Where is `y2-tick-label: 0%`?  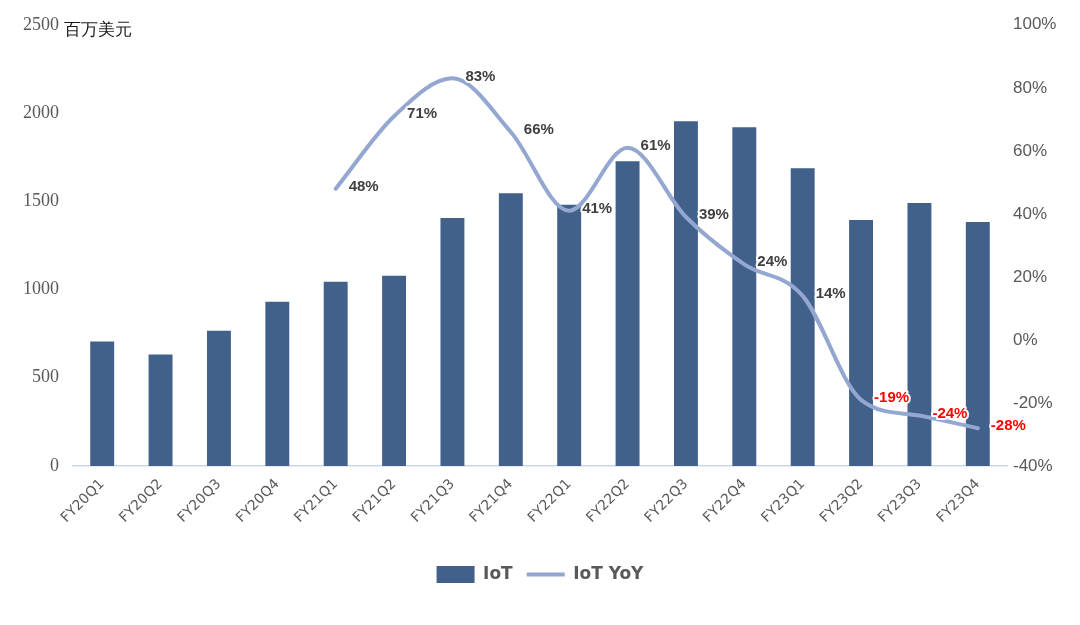
y2-tick-label: 0% is located at coordinates (1025, 339).